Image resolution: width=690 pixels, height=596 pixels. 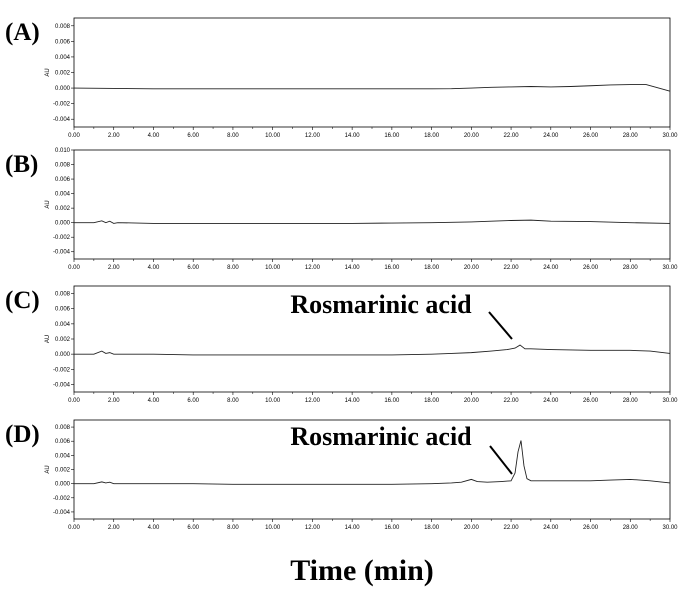 I want to click on x-axis-label: Time (min), so click(x=362, y=570).